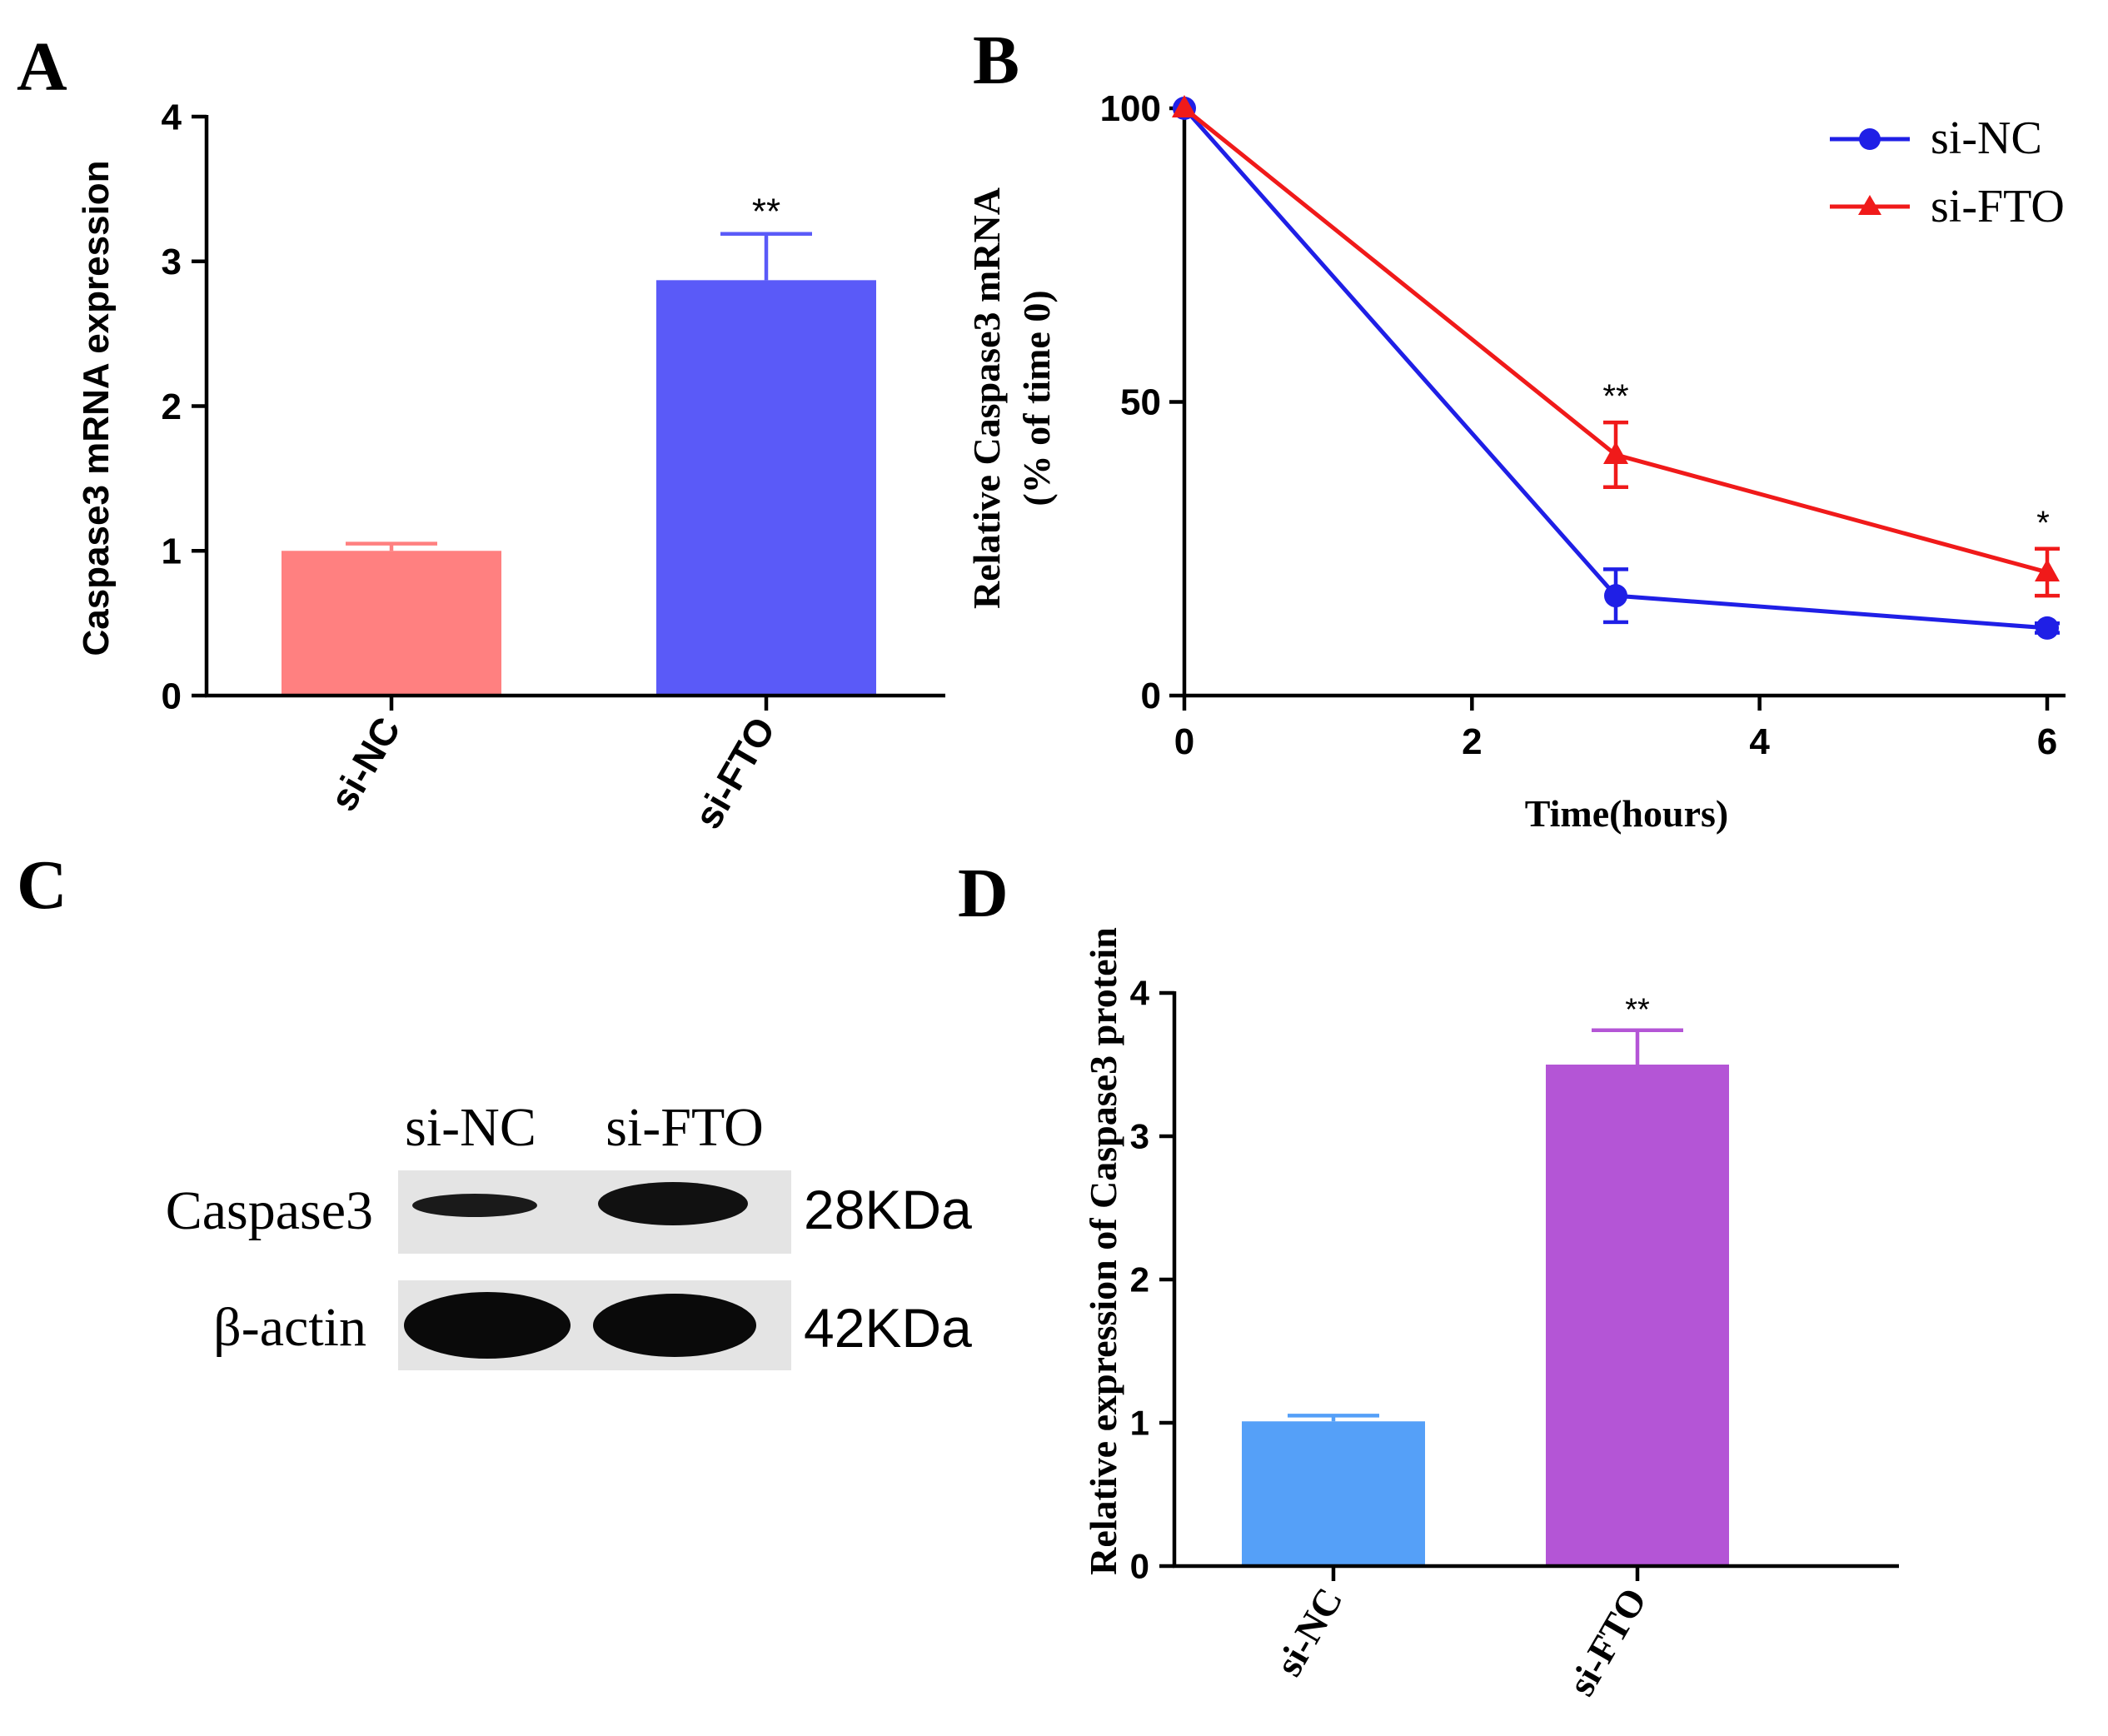  What do you see at coordinates (1485, 1280) in the screenshot?
I see `chart-d-bars: **` at bounding box center [1485, 1280].